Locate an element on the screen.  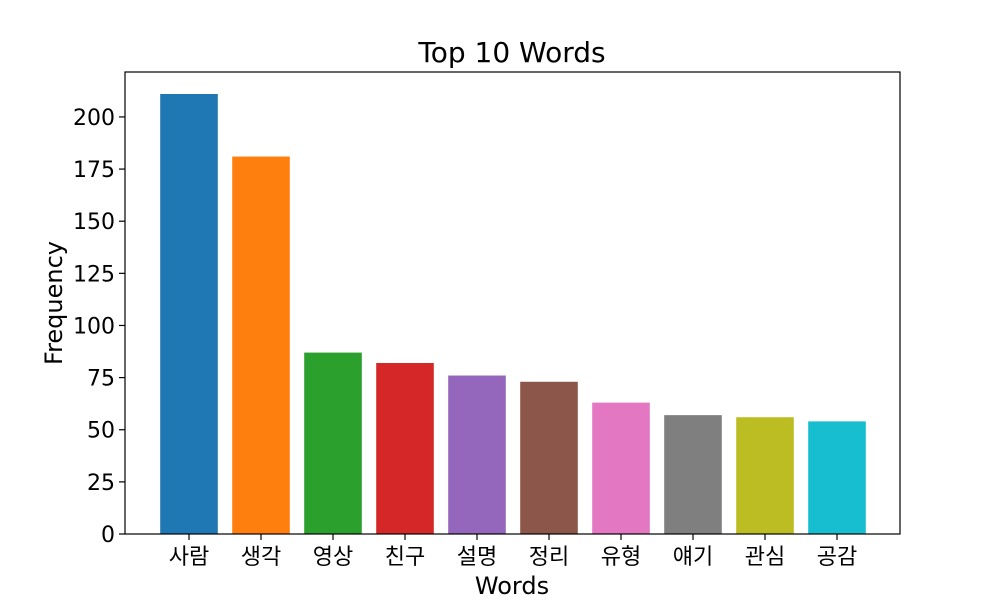
x-tick-label: 정리 is located at coordinates (549, 557).